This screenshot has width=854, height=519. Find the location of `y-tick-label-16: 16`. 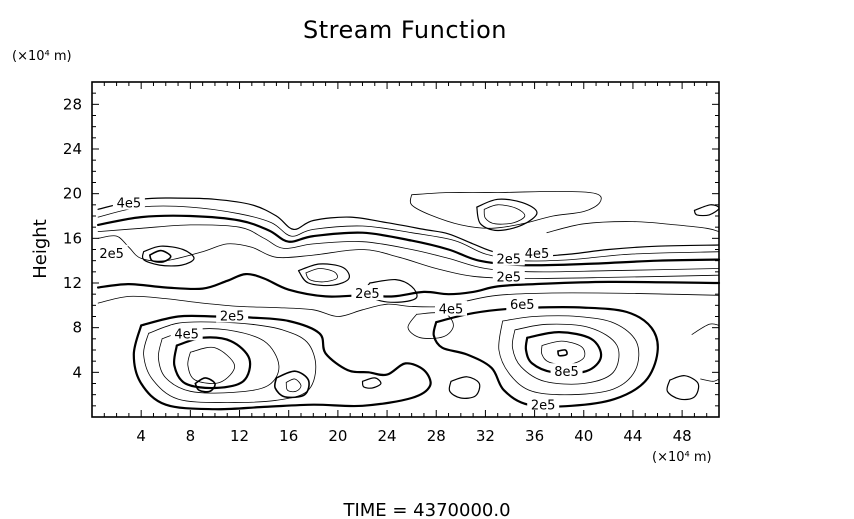

y-tick-label-16: 16 is located at coordinates (72, 238).